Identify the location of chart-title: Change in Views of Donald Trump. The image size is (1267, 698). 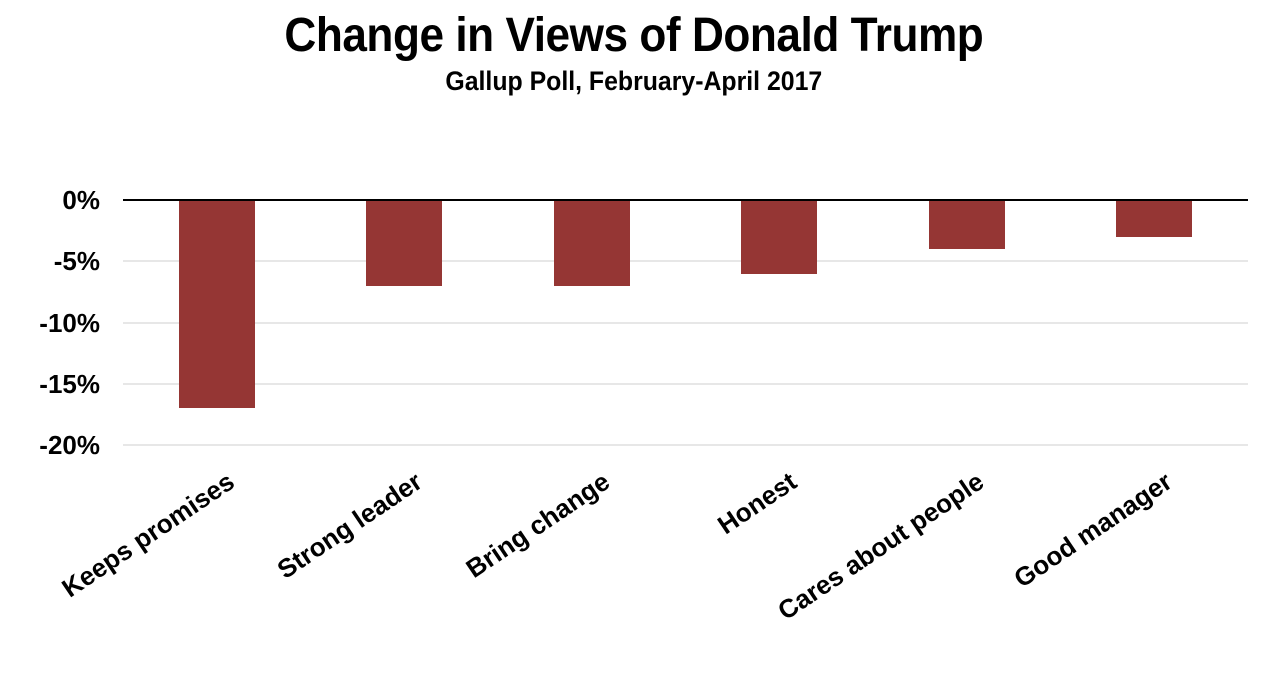
(633, 35).